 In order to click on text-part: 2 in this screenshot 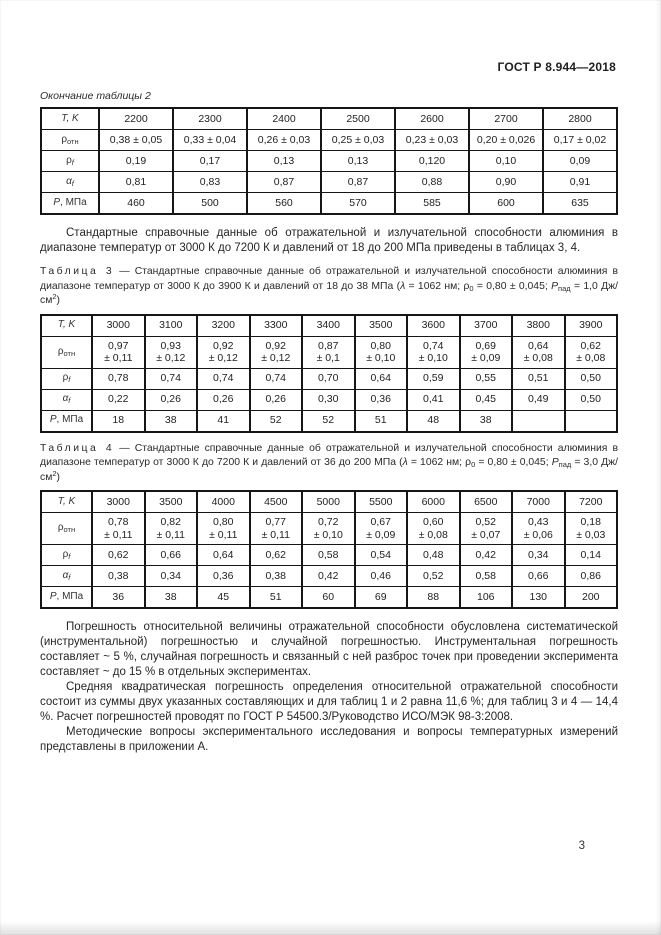, I will do `click(54, 473)`.